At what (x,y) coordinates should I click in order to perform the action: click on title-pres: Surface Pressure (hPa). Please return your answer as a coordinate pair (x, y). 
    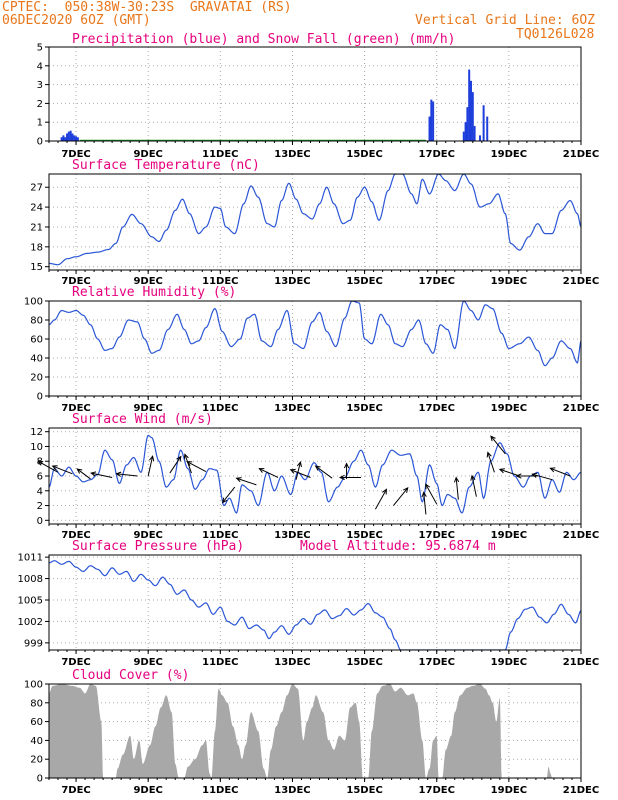
    Looking at the image, I should click on (158, 546).